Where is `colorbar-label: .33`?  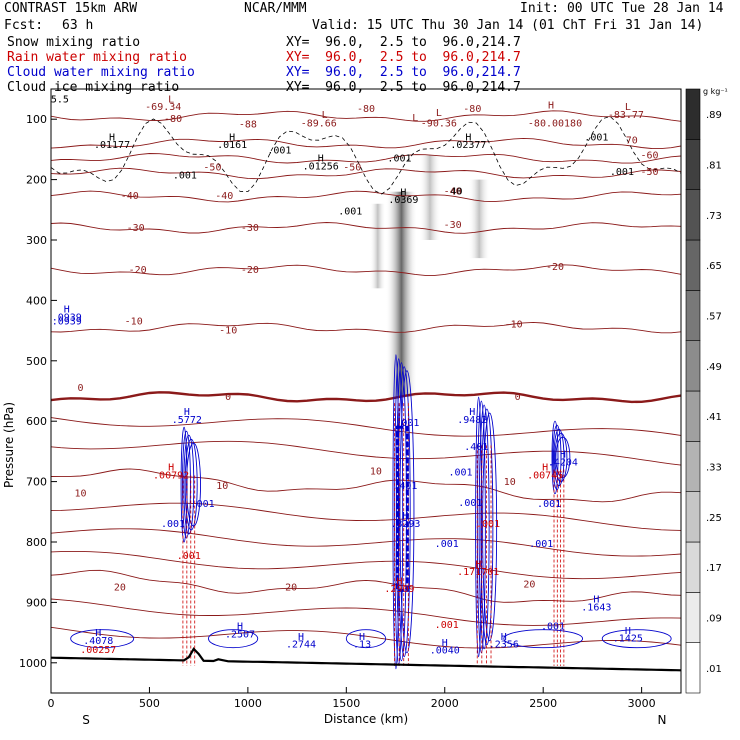
colorbar-label: .33 is located at coordinates (714, 468).